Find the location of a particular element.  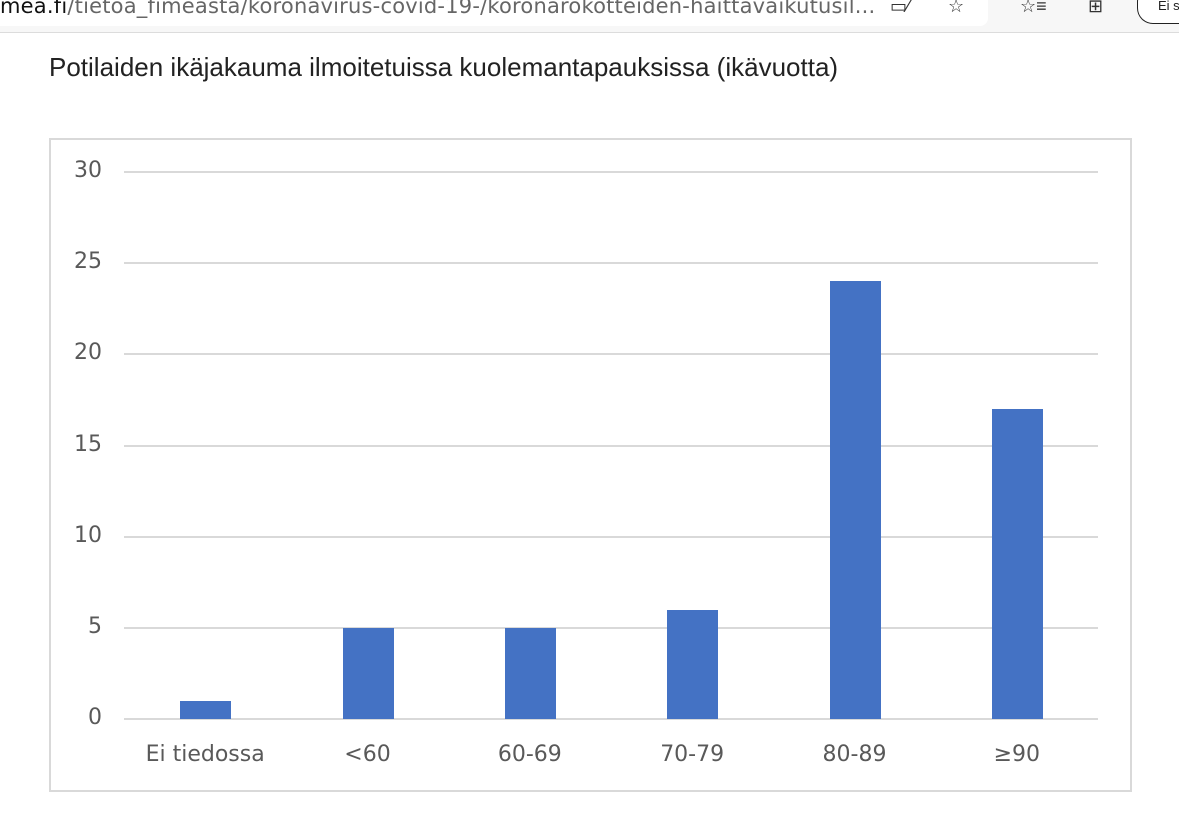

x-category-label: <60 is located at coordinates (367, 754).